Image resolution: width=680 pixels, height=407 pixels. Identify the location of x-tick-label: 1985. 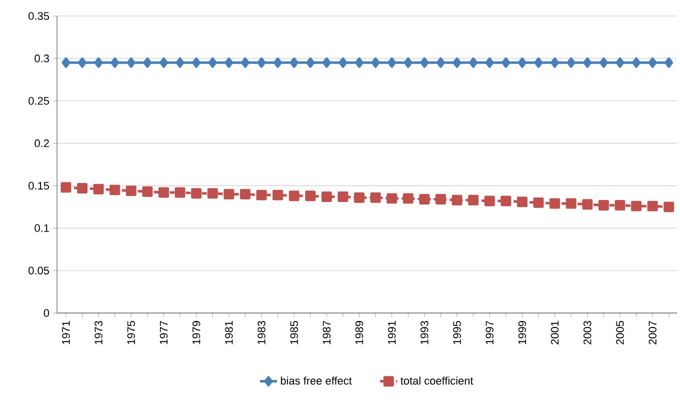
(294, 332).